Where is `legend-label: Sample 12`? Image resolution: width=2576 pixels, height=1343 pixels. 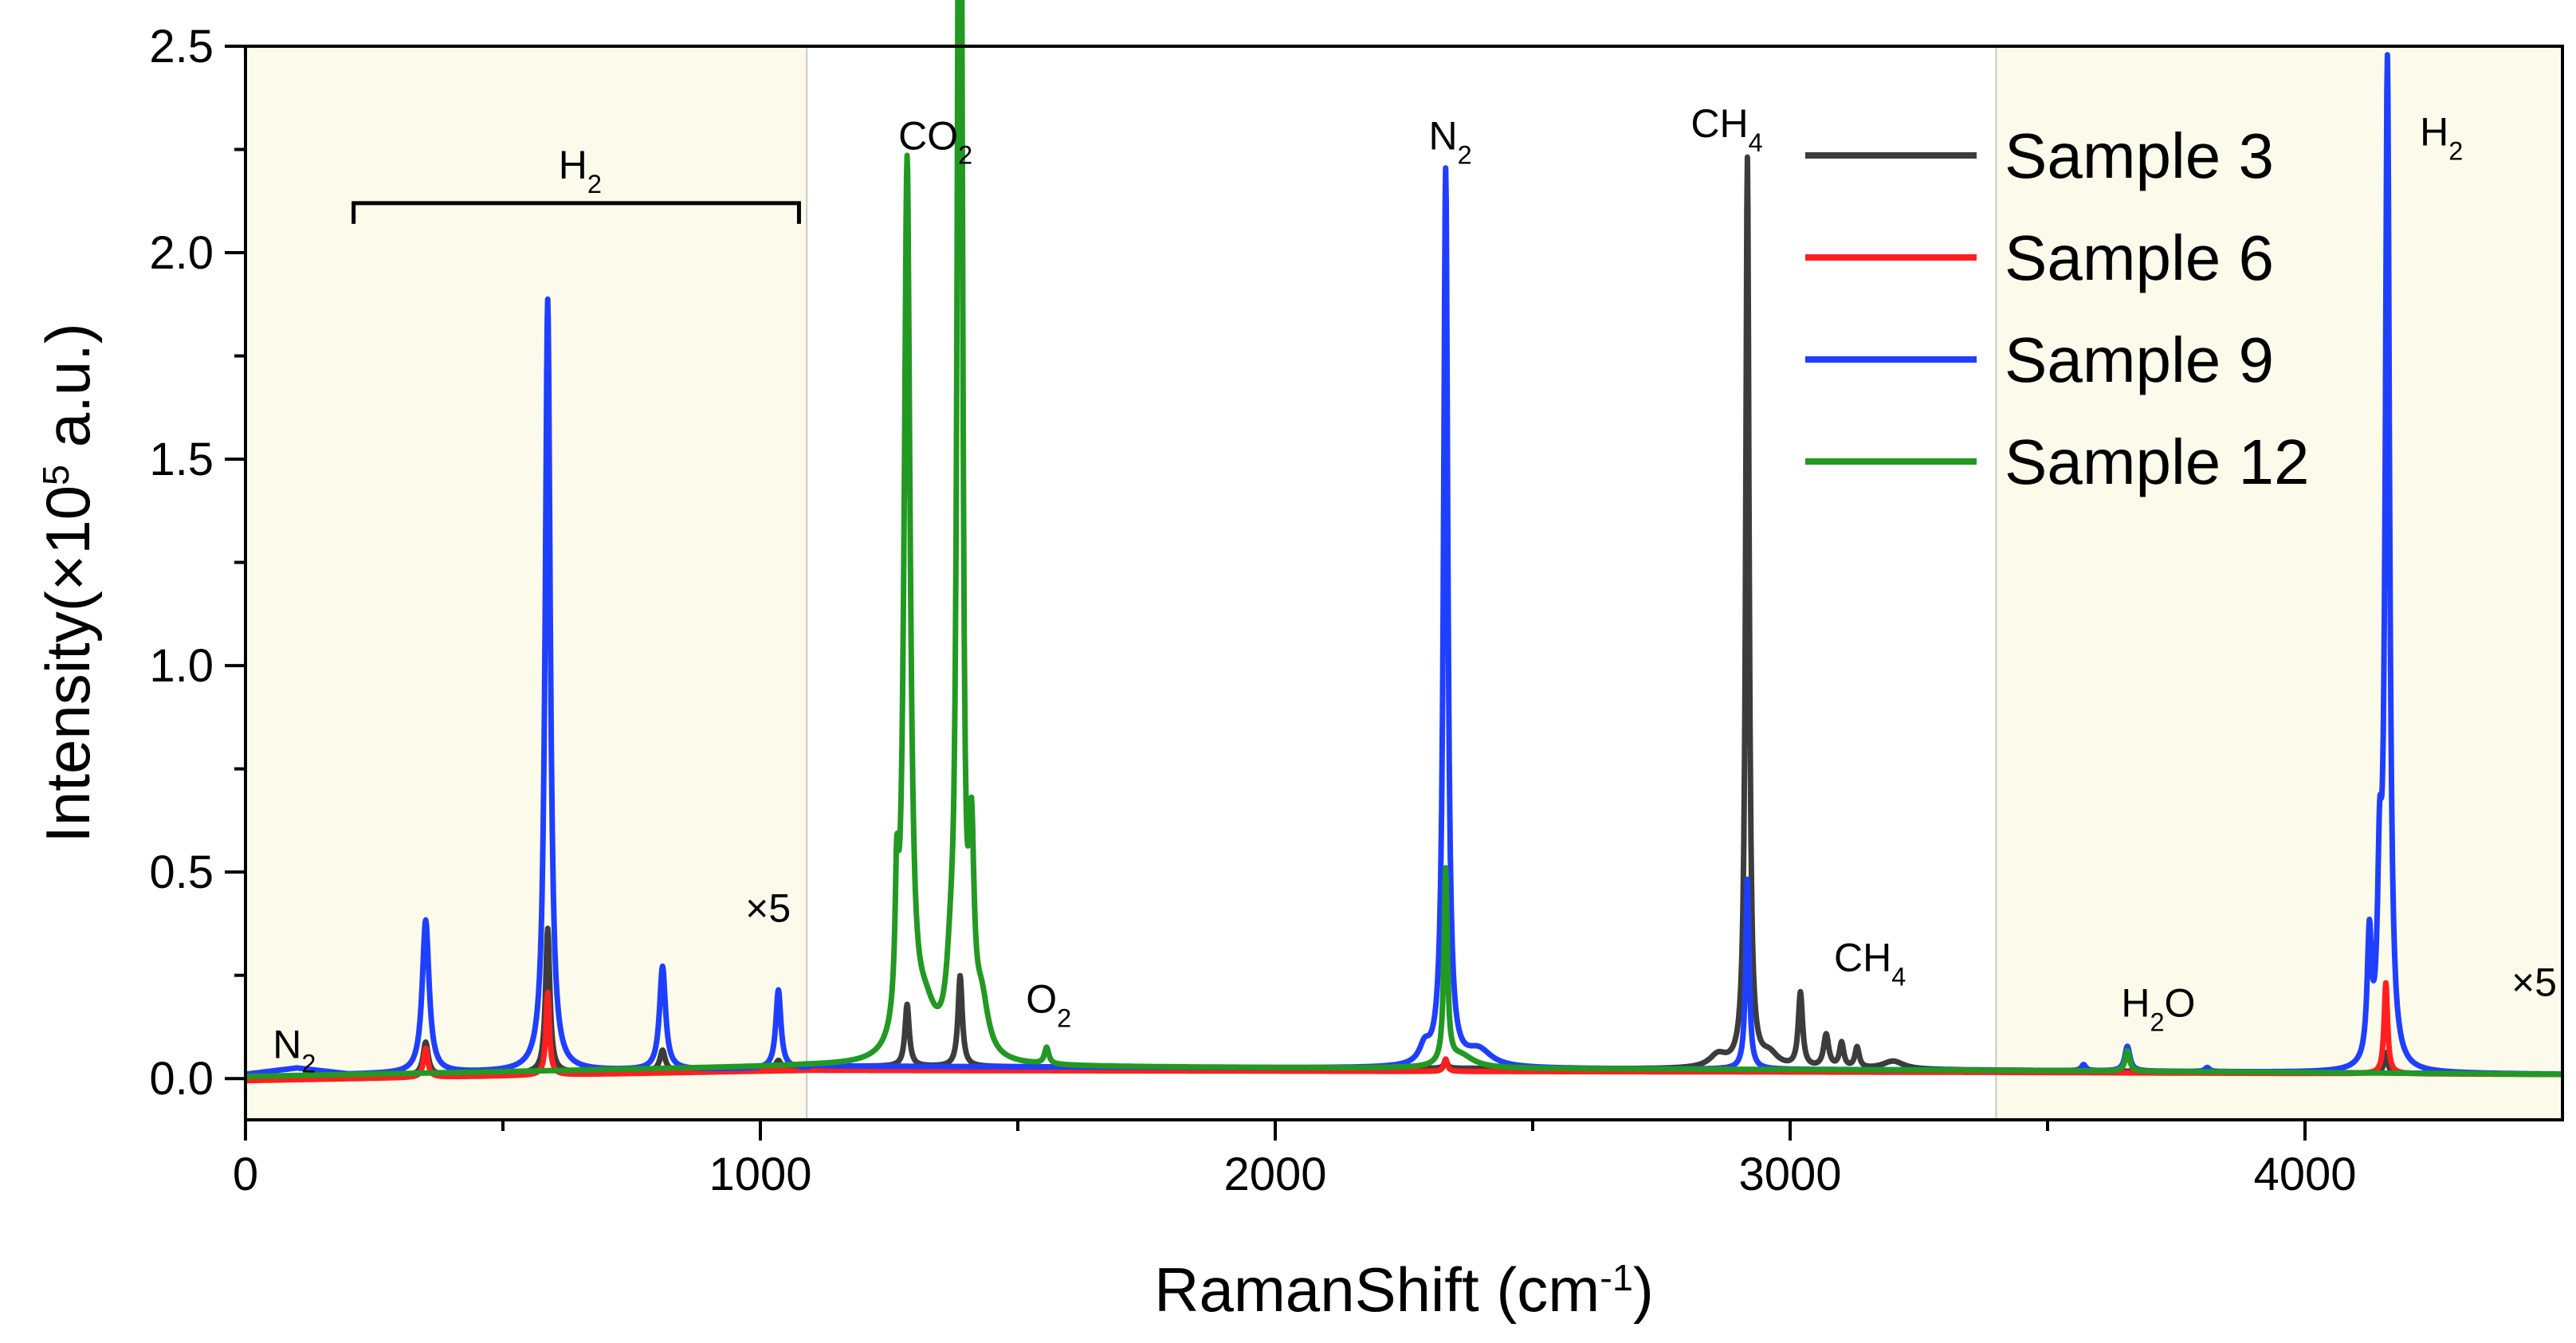
legend-label: Sample 12 is located at coordinates (2157, 462).